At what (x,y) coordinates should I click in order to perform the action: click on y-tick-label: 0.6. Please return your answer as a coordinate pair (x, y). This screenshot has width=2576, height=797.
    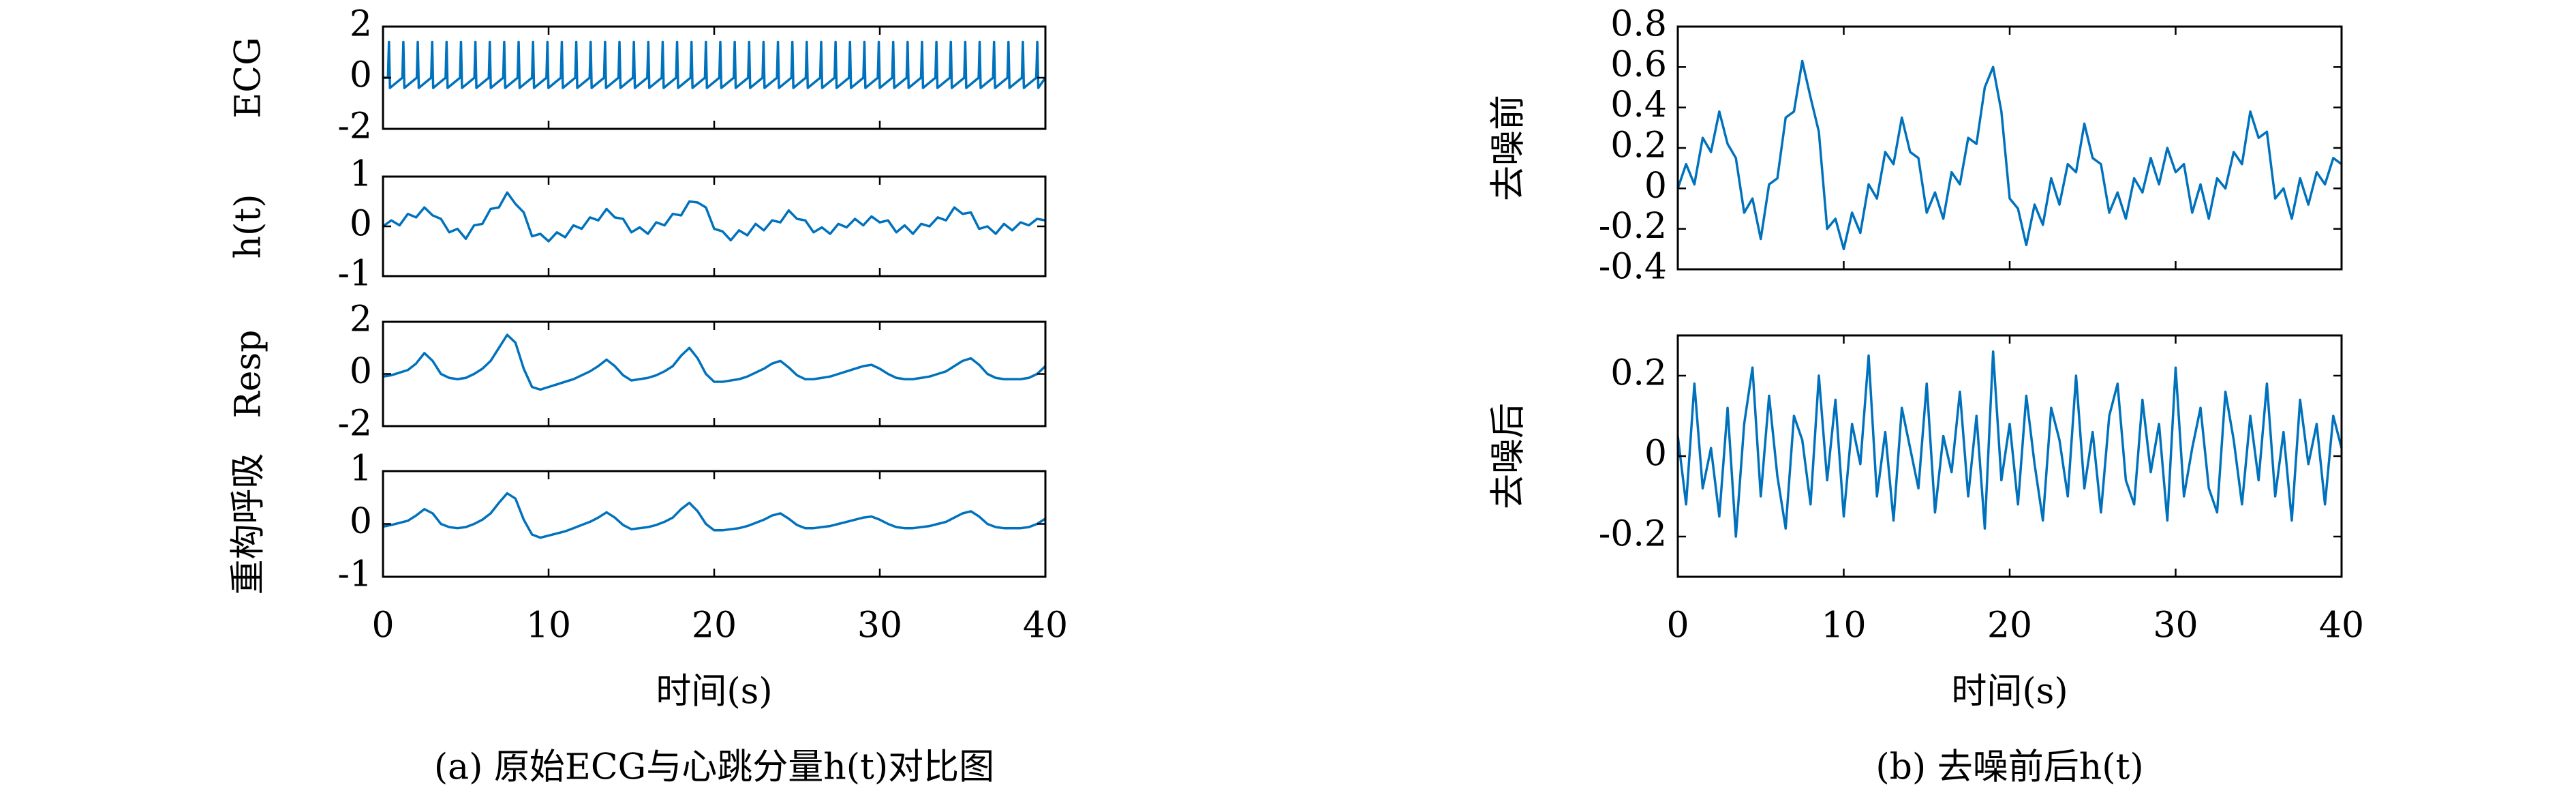
    Looking at the image, I should click on (1638, 64).